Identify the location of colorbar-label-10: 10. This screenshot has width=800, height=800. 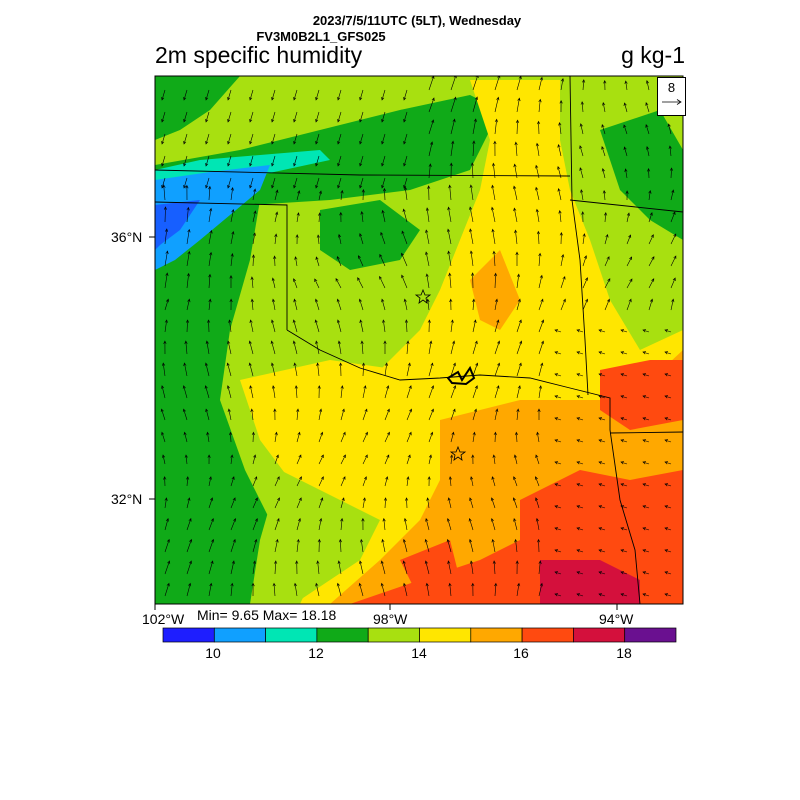
(213, 653).